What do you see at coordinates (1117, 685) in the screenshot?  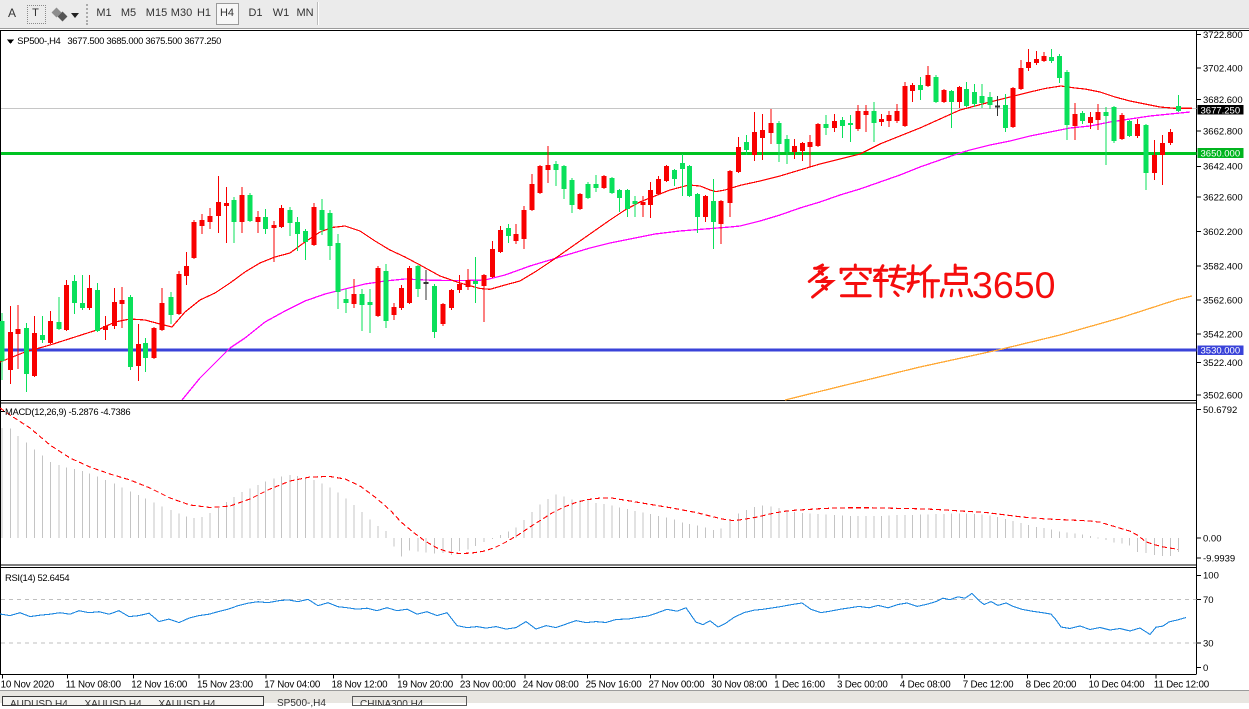 I see `svg-text: 10 Dec 04:00` at bounding box center [1117, 685].